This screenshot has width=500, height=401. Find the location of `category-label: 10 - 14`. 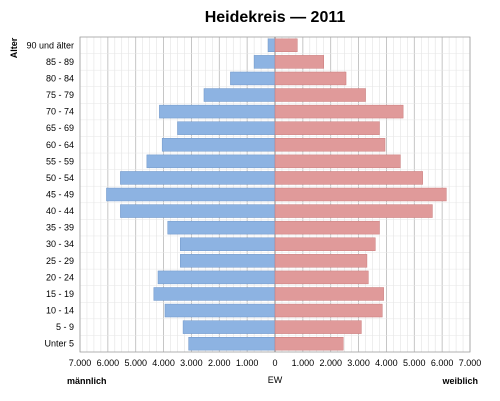

category-label: 10 - 14 is located at coordinates (60, 311).